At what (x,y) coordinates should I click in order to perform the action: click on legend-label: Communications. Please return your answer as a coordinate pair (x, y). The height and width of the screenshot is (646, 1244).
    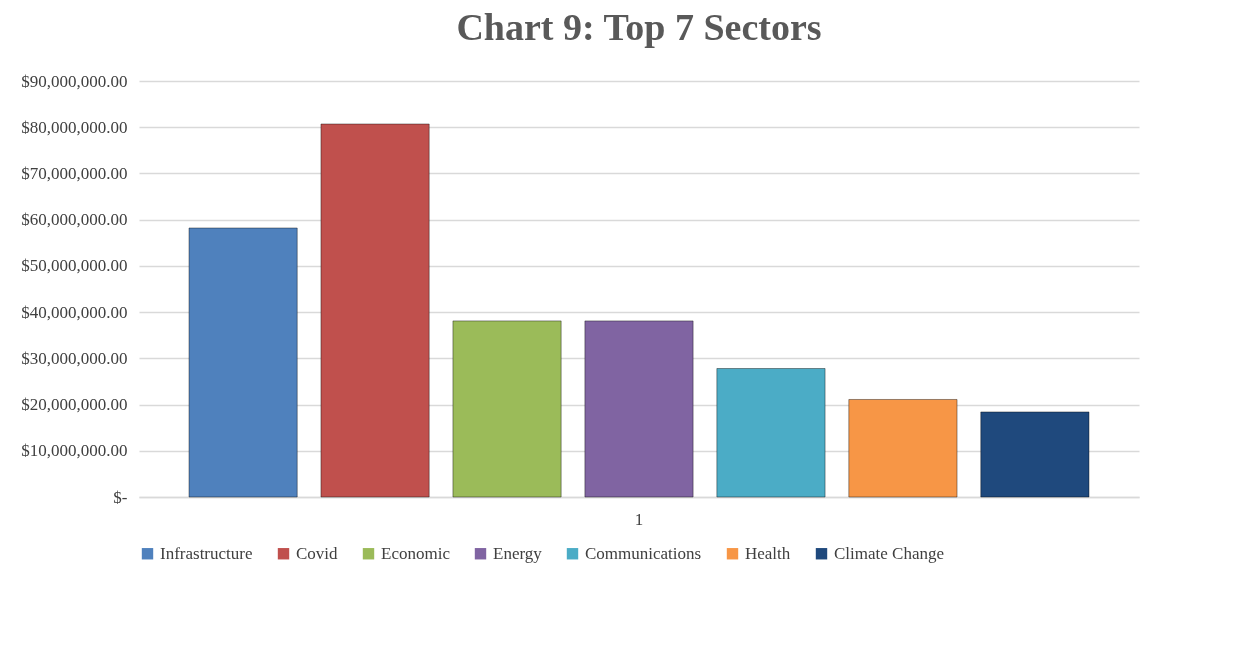
    Looking at the image, I should click on (643, 553).